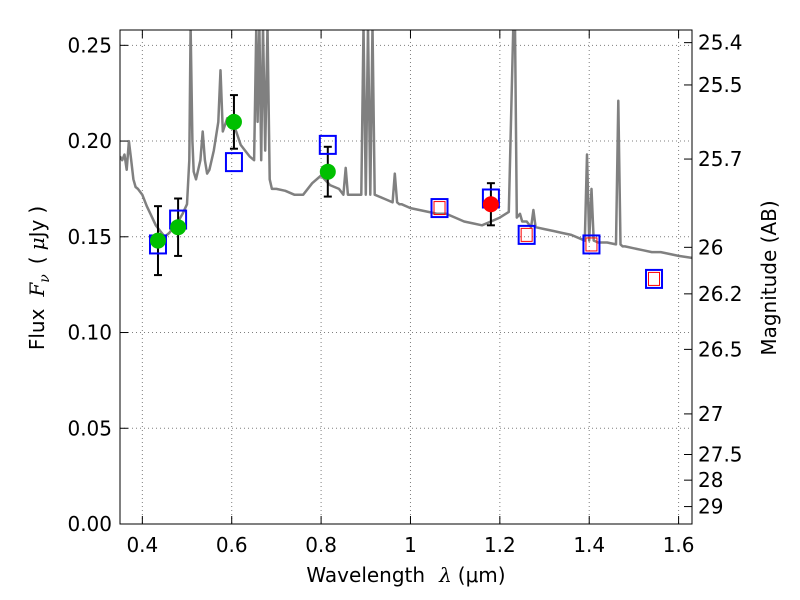  I want to click on magnitude-tick-label: 26.2, so click(720, 294).